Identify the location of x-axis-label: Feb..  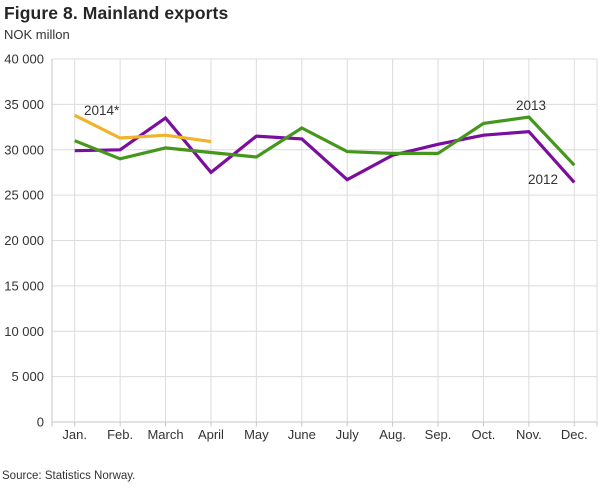
(120, 434).